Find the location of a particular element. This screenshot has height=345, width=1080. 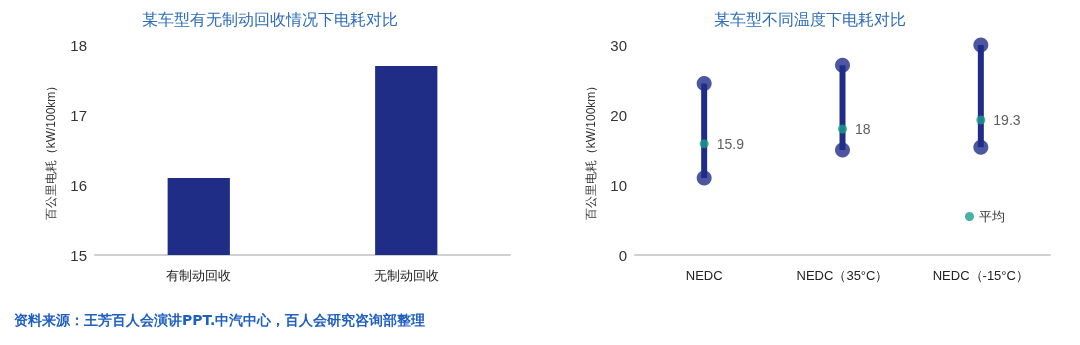

x-tick-label: NEDC（-15°C） is located at coordinates (980, 275).